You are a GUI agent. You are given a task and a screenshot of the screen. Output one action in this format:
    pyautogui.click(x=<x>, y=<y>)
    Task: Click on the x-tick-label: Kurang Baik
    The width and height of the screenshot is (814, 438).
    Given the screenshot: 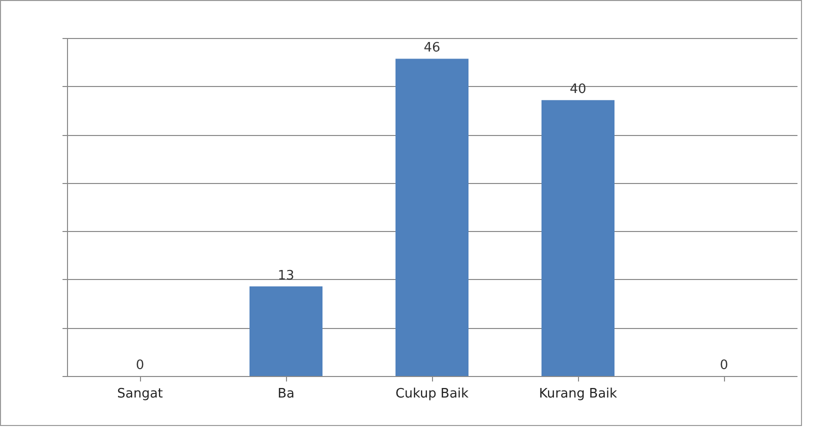 What is the action you would take?
    pyautogui.click(x=578, y=394)
    